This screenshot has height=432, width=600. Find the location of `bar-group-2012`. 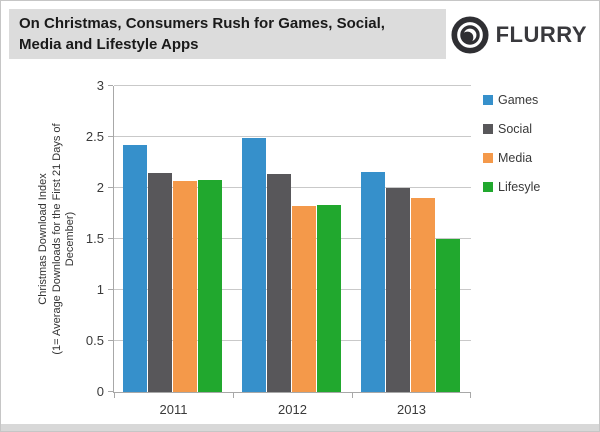

bar-group-2012 is located at coordinates (292, 239).